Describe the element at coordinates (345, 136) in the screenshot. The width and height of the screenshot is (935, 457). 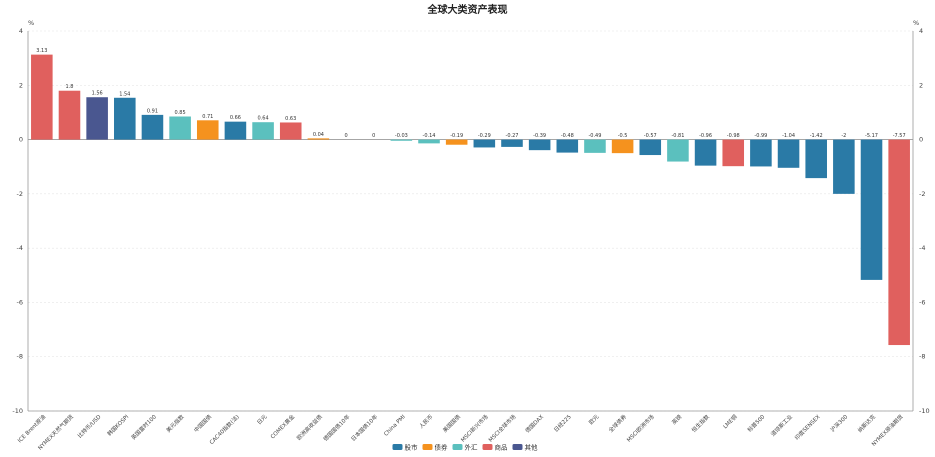
I see `bar-value-label: 0` at that location.